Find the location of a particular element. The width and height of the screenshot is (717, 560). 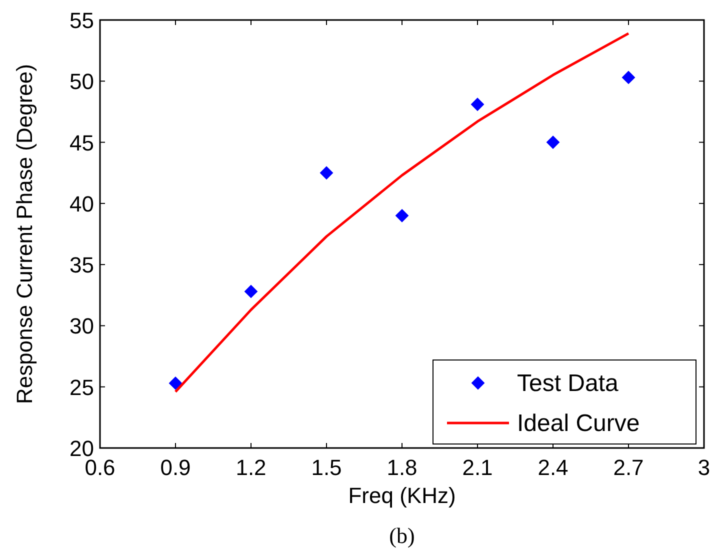

legend-label: Test Data is located at coordinates (568, 383).